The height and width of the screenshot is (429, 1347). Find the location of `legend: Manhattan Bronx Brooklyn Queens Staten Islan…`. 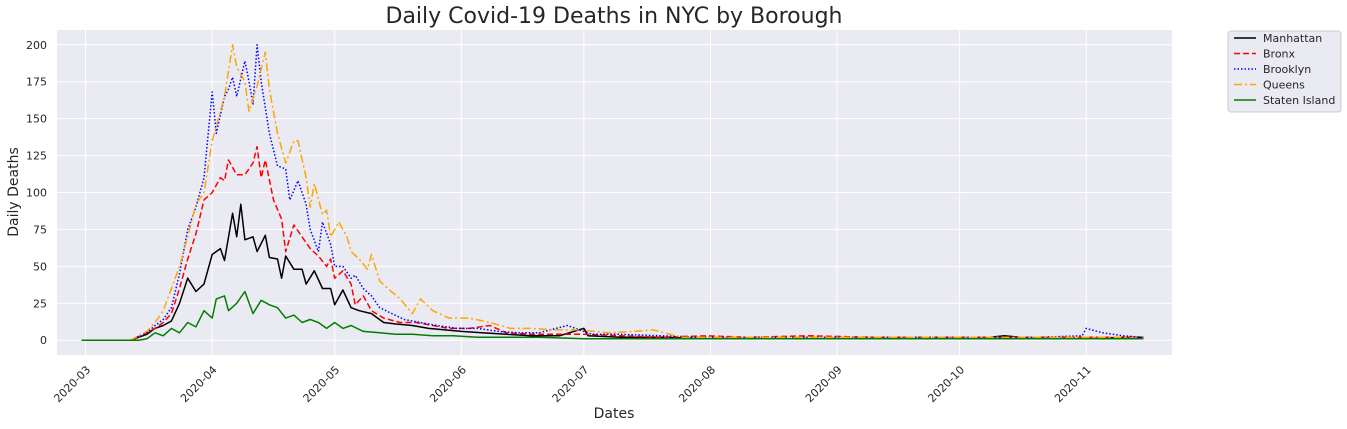

legend: Manhattan Bronx Brooklyn Queens Staten Islan… is located at coordinates (1284, 71).